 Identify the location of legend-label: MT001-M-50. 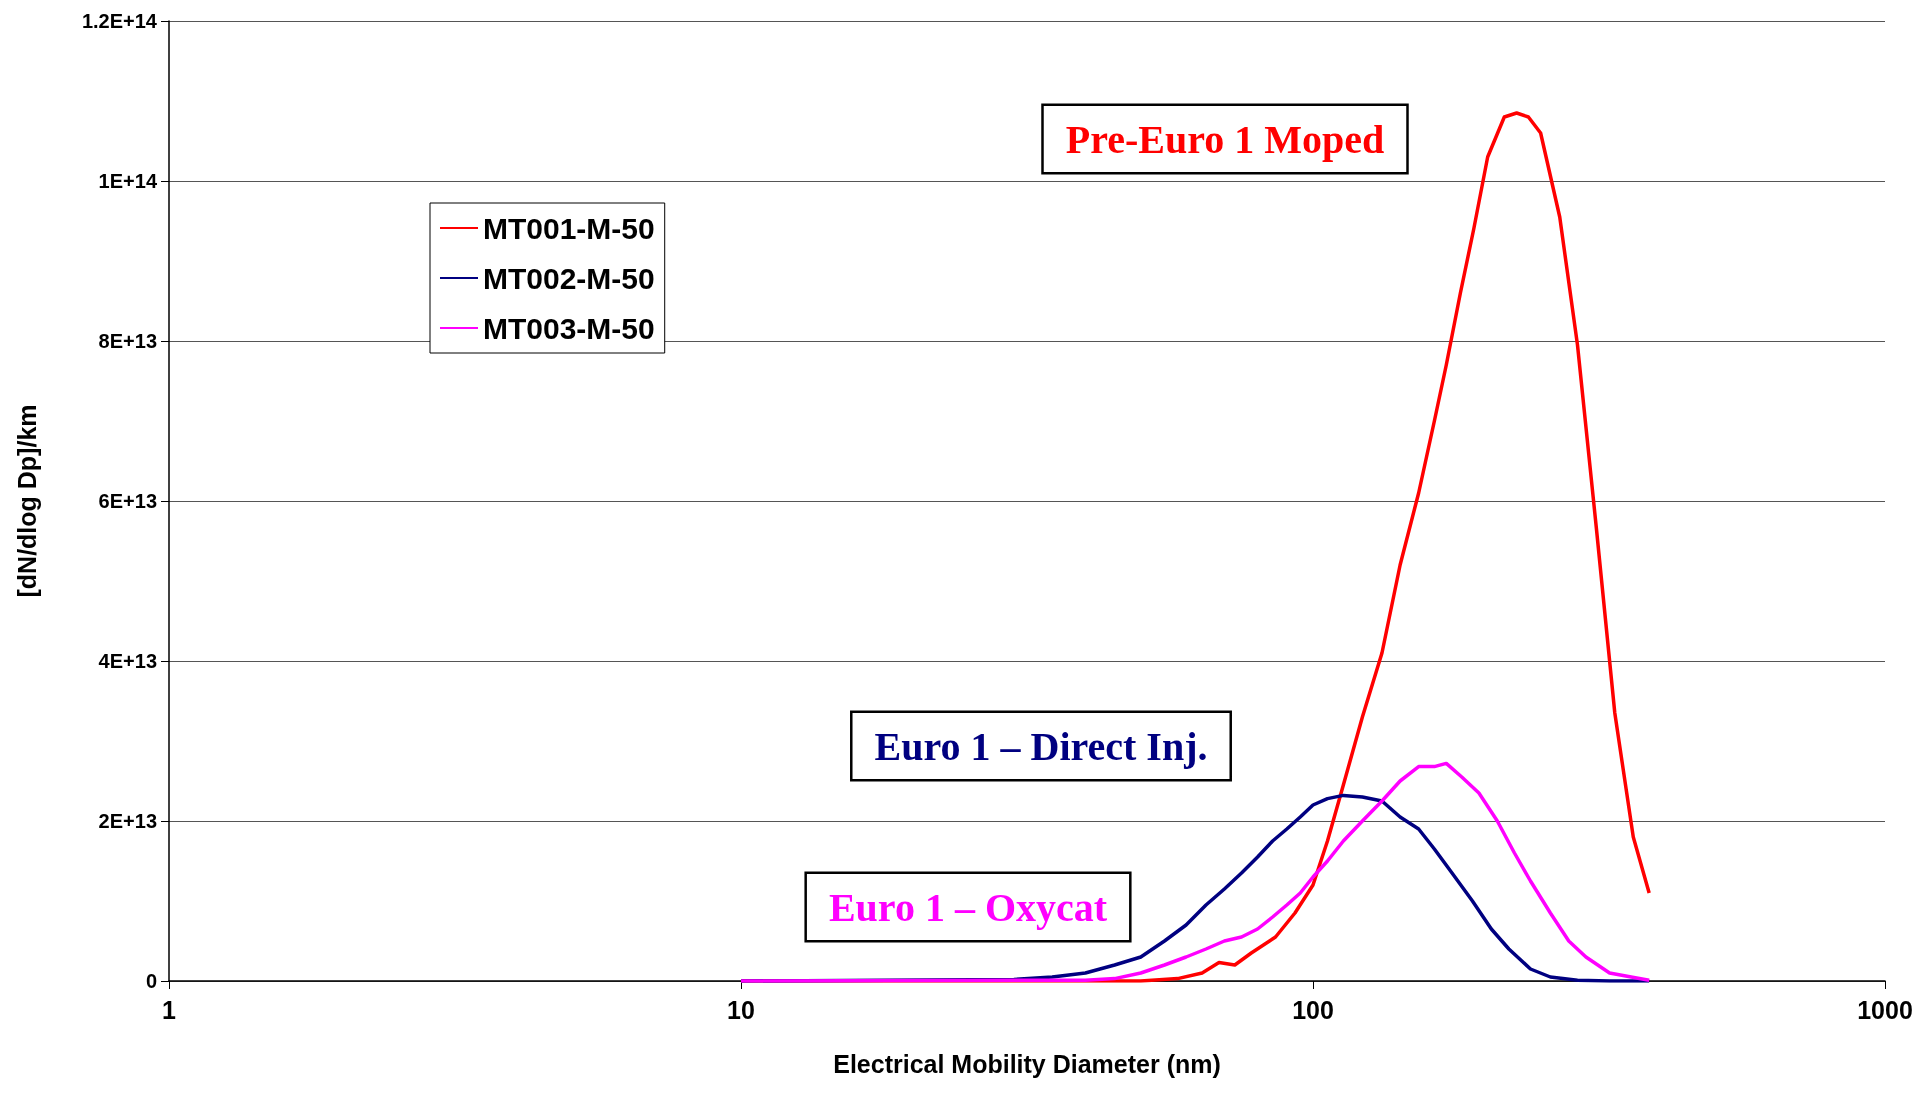
(569, 228).